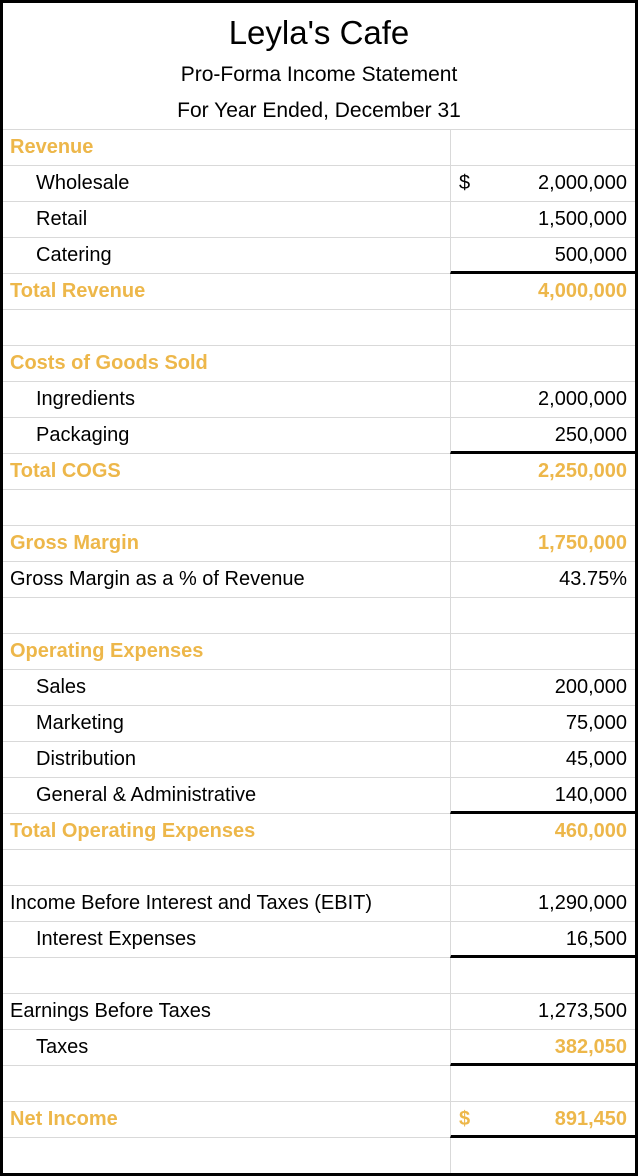 The height and width of the screenshot is (1176, 638). Describe the element at coordinates (590, 255) in the screenshot. I see `amount: 500,000` at that location.